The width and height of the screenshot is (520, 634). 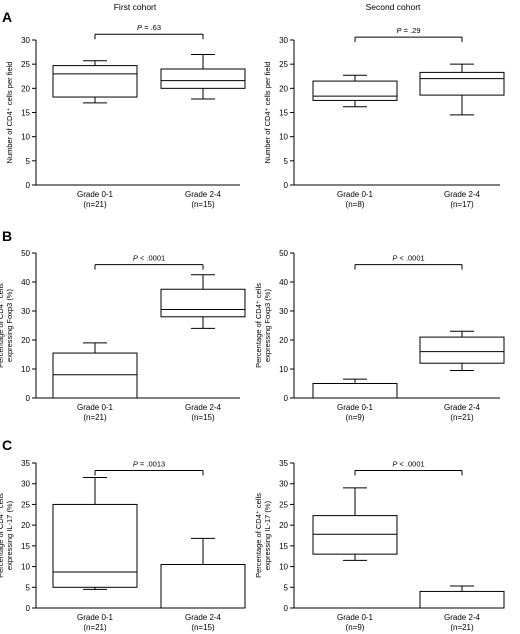 I want to click on p-value-label: P = .63, so click(x=149, y=27).